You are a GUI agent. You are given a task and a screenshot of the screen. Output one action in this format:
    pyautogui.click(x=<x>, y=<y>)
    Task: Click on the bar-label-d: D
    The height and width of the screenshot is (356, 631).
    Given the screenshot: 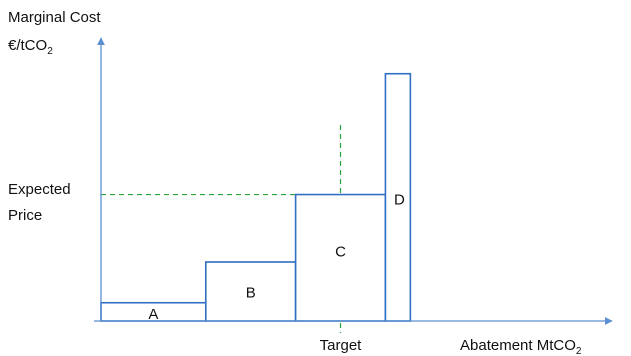 What is the action you would take?
    pyautogui.click(x=399, y=200)
    